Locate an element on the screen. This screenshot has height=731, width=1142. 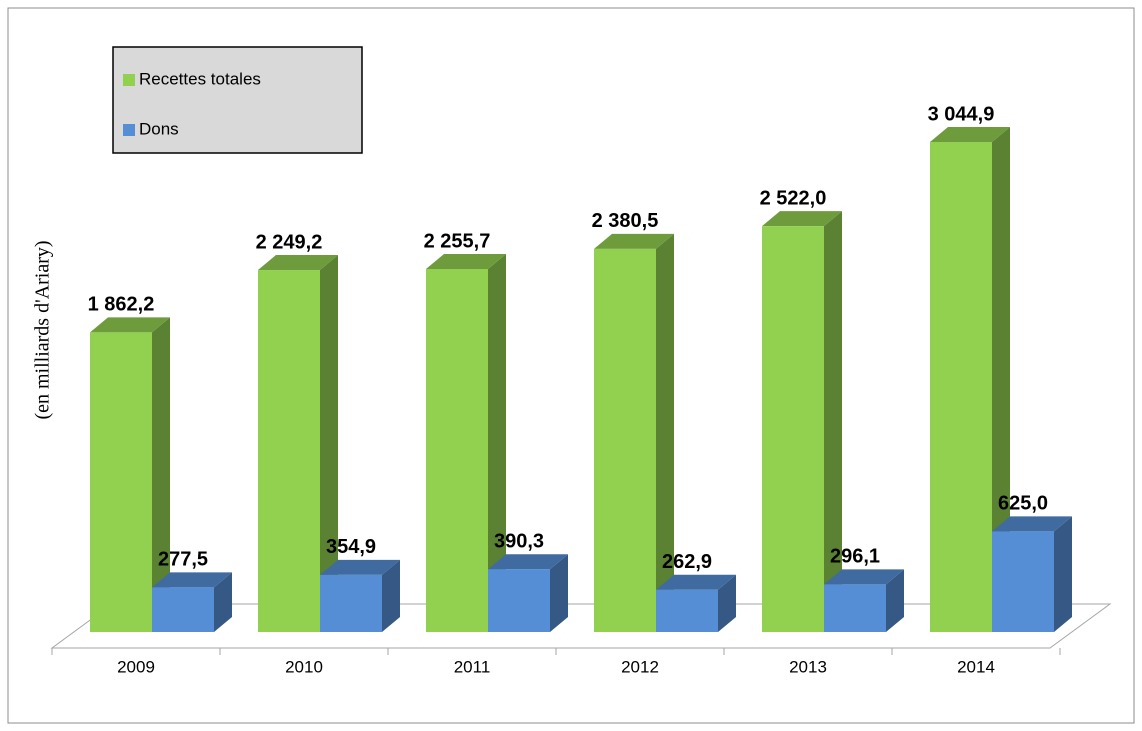
value-label: 3 044,9 is located at coordinates (961, 114).